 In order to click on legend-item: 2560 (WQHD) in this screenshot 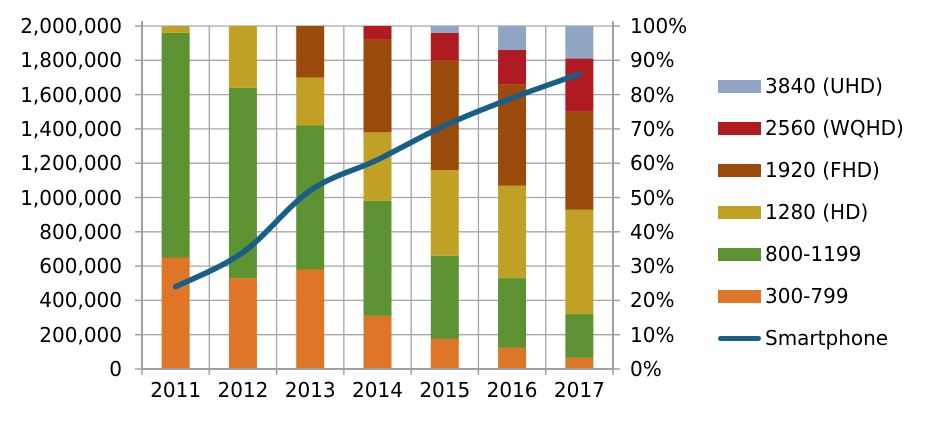, I will do `click(811, 128)`.